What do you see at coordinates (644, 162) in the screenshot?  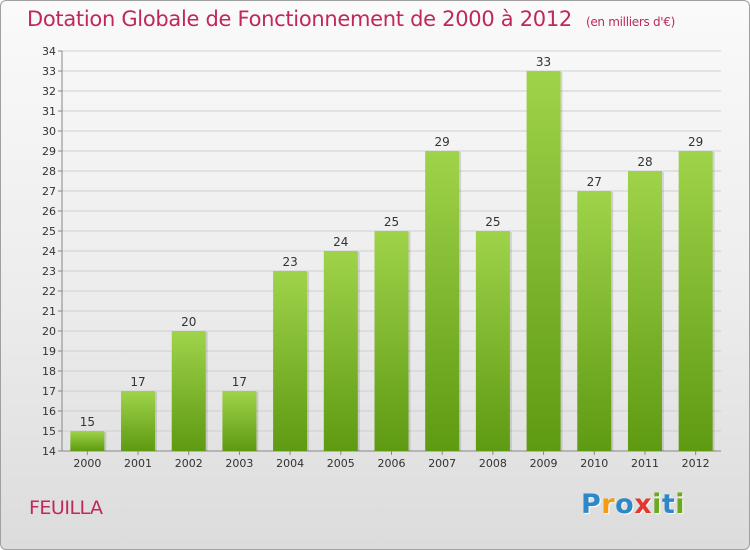 I see `bar-value-label: 28` at bounding box center [644, 162].